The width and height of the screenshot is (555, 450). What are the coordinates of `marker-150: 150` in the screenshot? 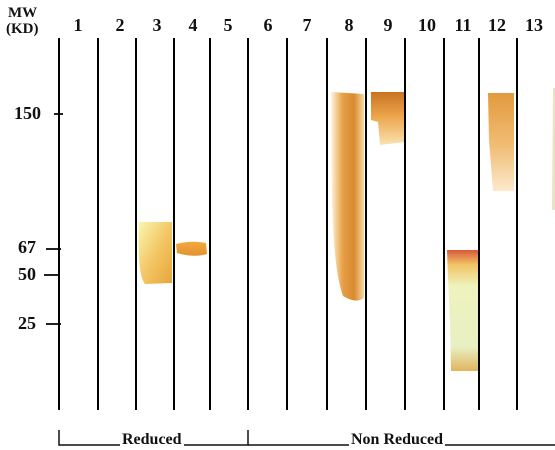 It's located at (27, 113).